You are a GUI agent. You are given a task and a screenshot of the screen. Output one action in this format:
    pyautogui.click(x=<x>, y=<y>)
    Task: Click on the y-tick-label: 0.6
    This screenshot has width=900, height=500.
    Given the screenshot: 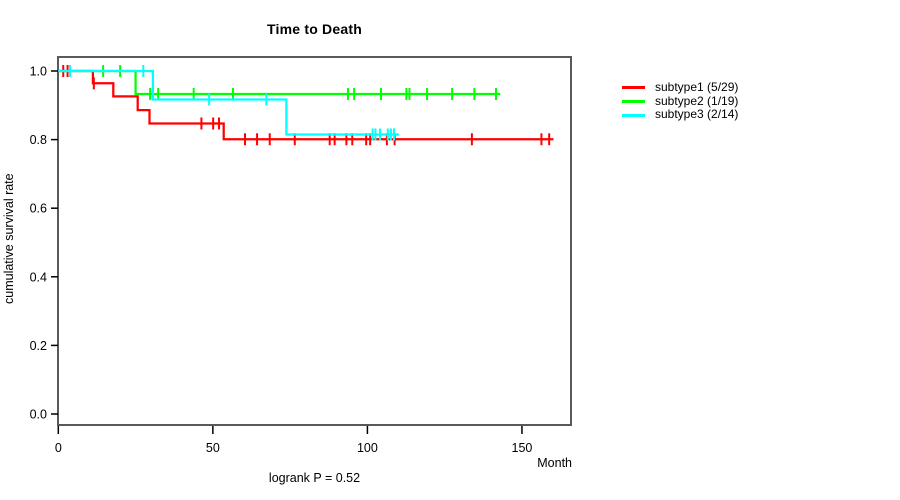 What is the action you would take?
    pyautogui.click(x=38, y=209)
    